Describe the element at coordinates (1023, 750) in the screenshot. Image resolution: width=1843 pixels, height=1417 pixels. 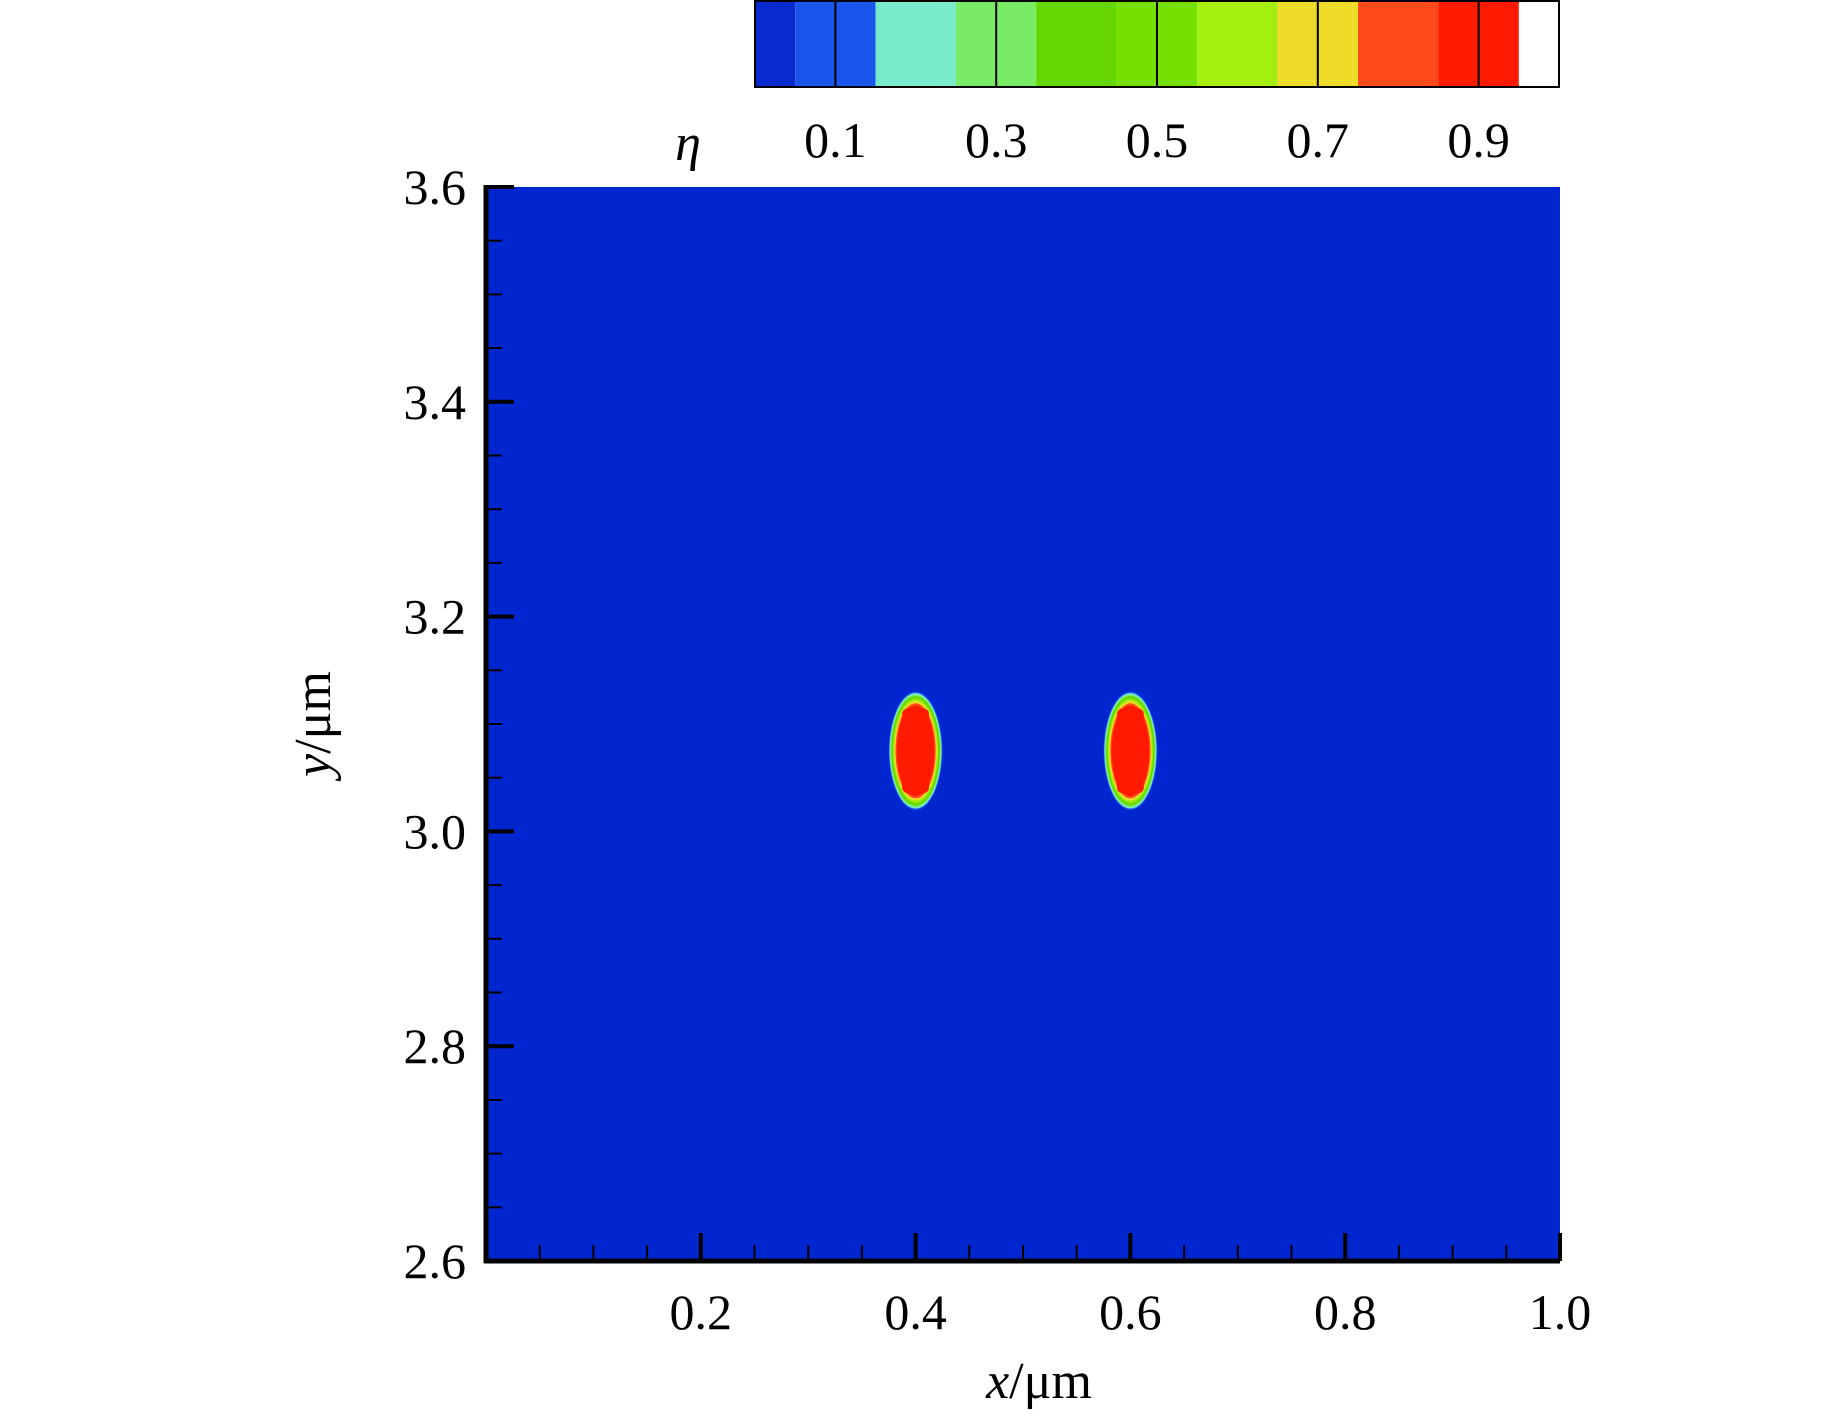
I see `contour-features` at that location.